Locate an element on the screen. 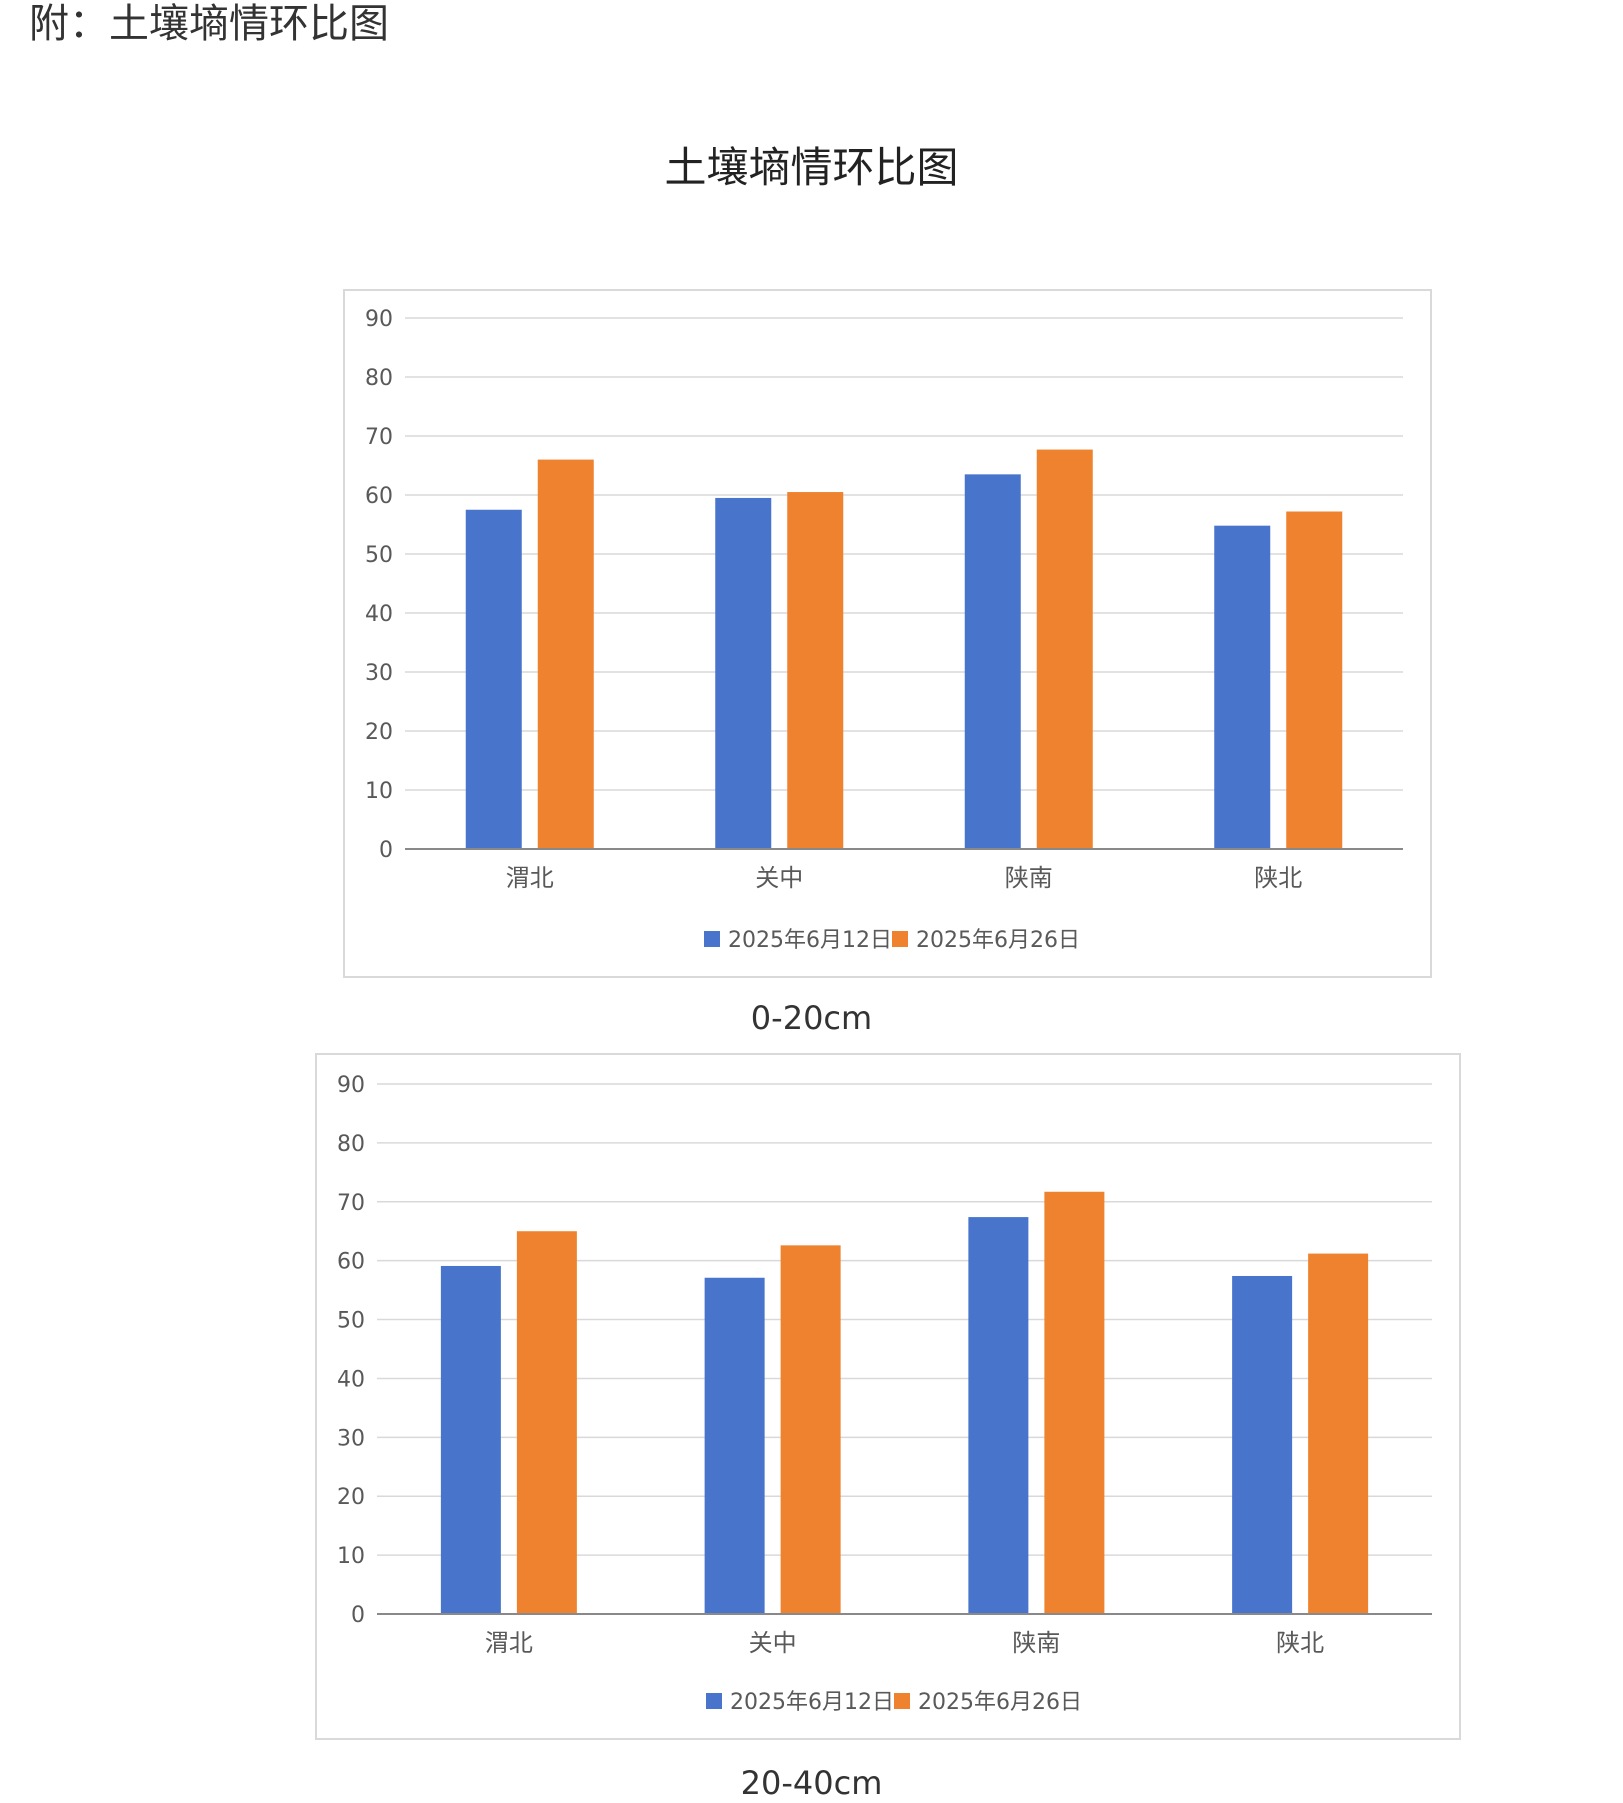 The height and width of the screenshot is (1803, 1623). header-note: 附：土壤墒情环比图 is located at coordinates (209, 24).